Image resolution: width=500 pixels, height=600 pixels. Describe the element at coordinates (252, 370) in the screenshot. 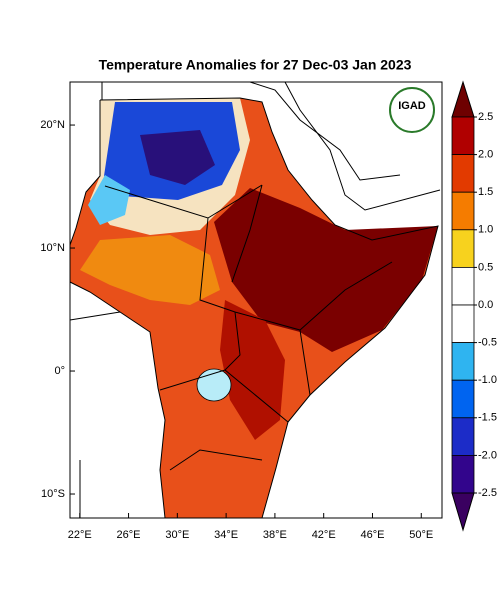

I see `hot-rift` at that location.